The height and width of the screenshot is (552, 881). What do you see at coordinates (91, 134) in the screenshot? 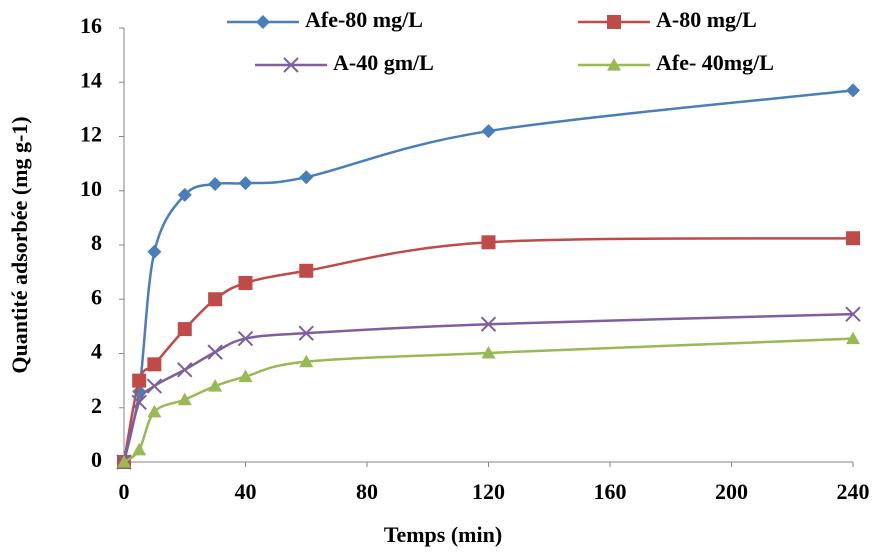
I see `y-tick-label: 12` at bounding box center [91, 134].